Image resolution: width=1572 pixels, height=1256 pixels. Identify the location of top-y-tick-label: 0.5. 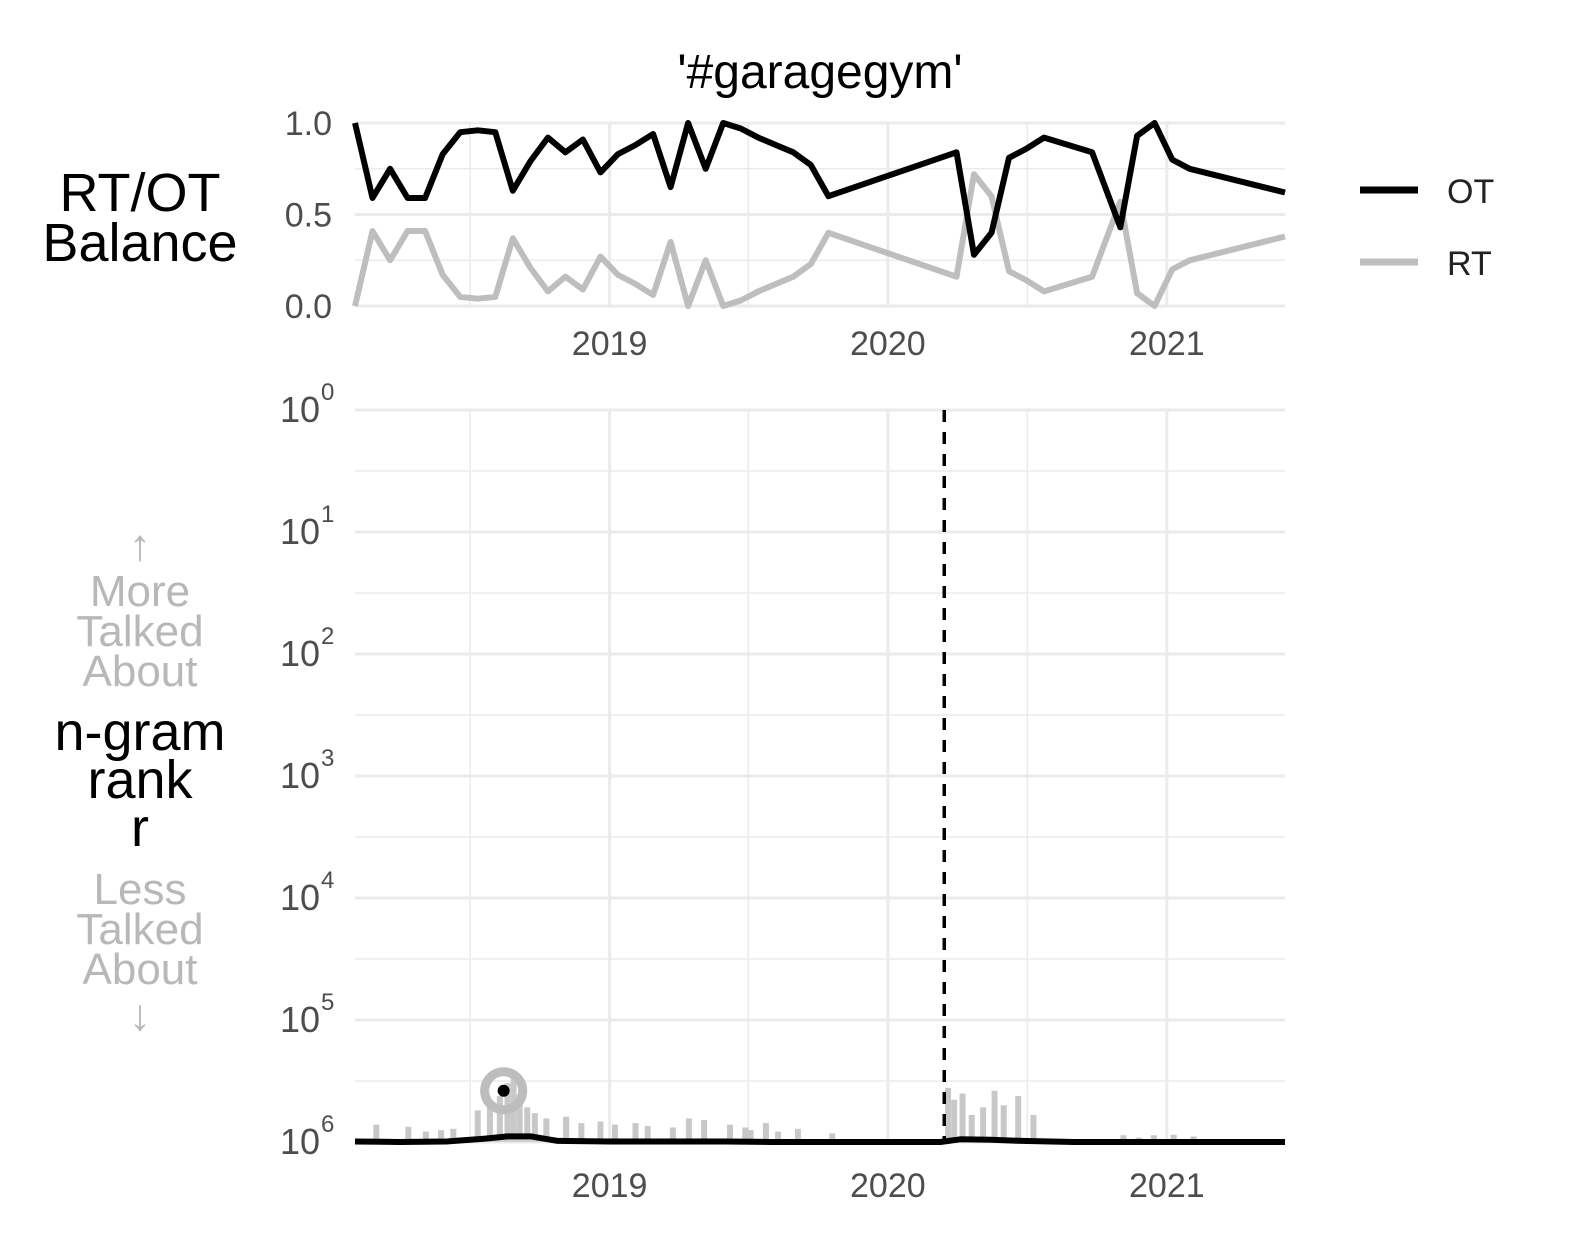
(308, 216).